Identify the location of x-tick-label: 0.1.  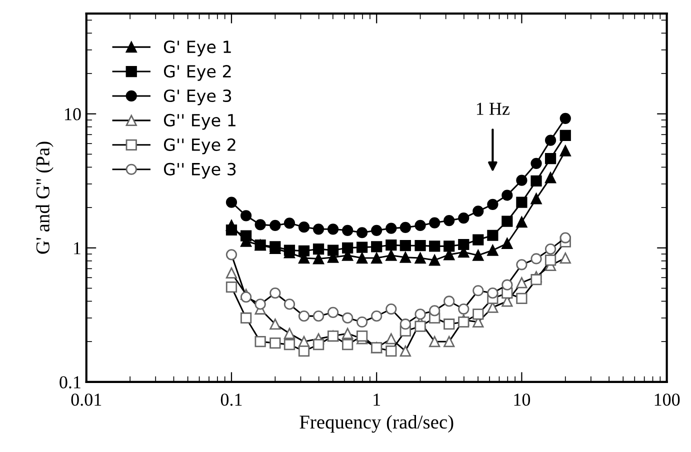
(231, 400).